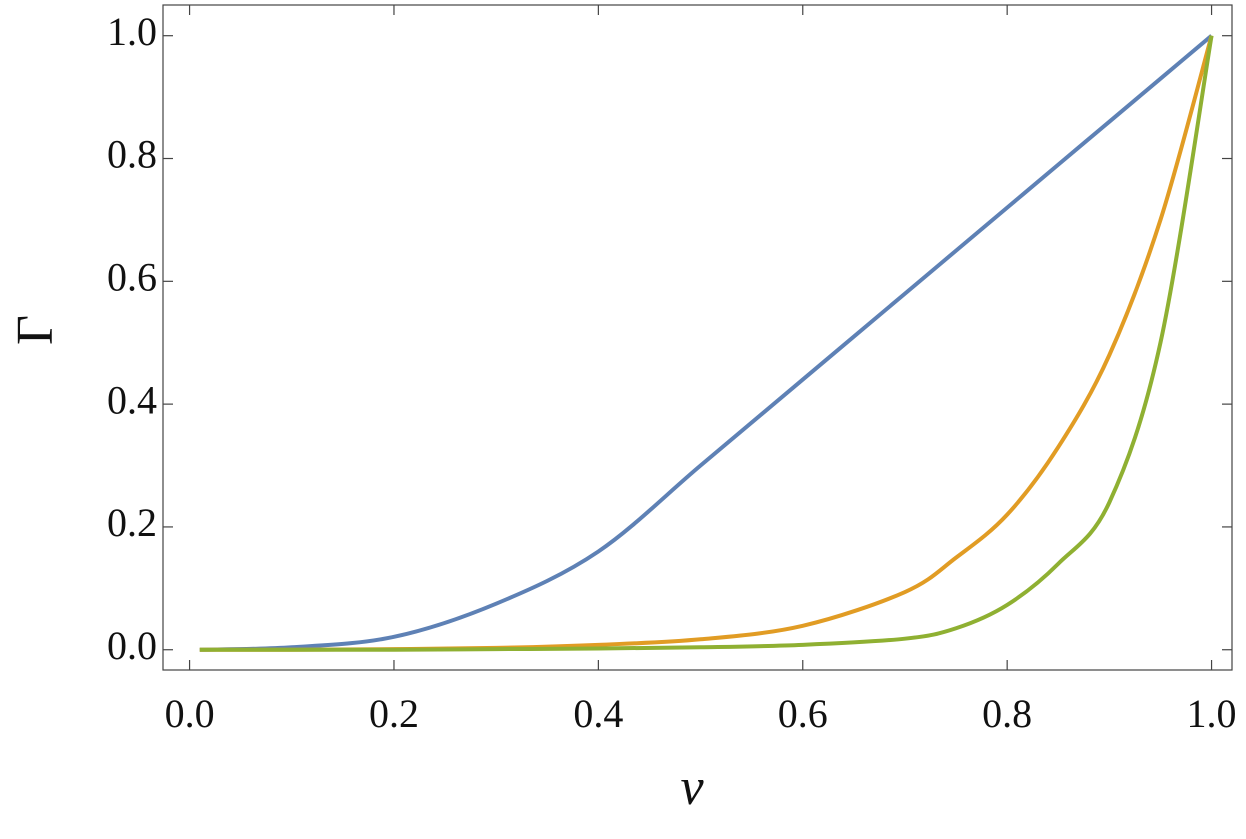 Image resolution: width=1246 pixels, height=839 pixels. What do you see at coordinates (394, 713) in the screenshot?
I see `x-tick-label: 0.2` at bounding box center [394, 713].